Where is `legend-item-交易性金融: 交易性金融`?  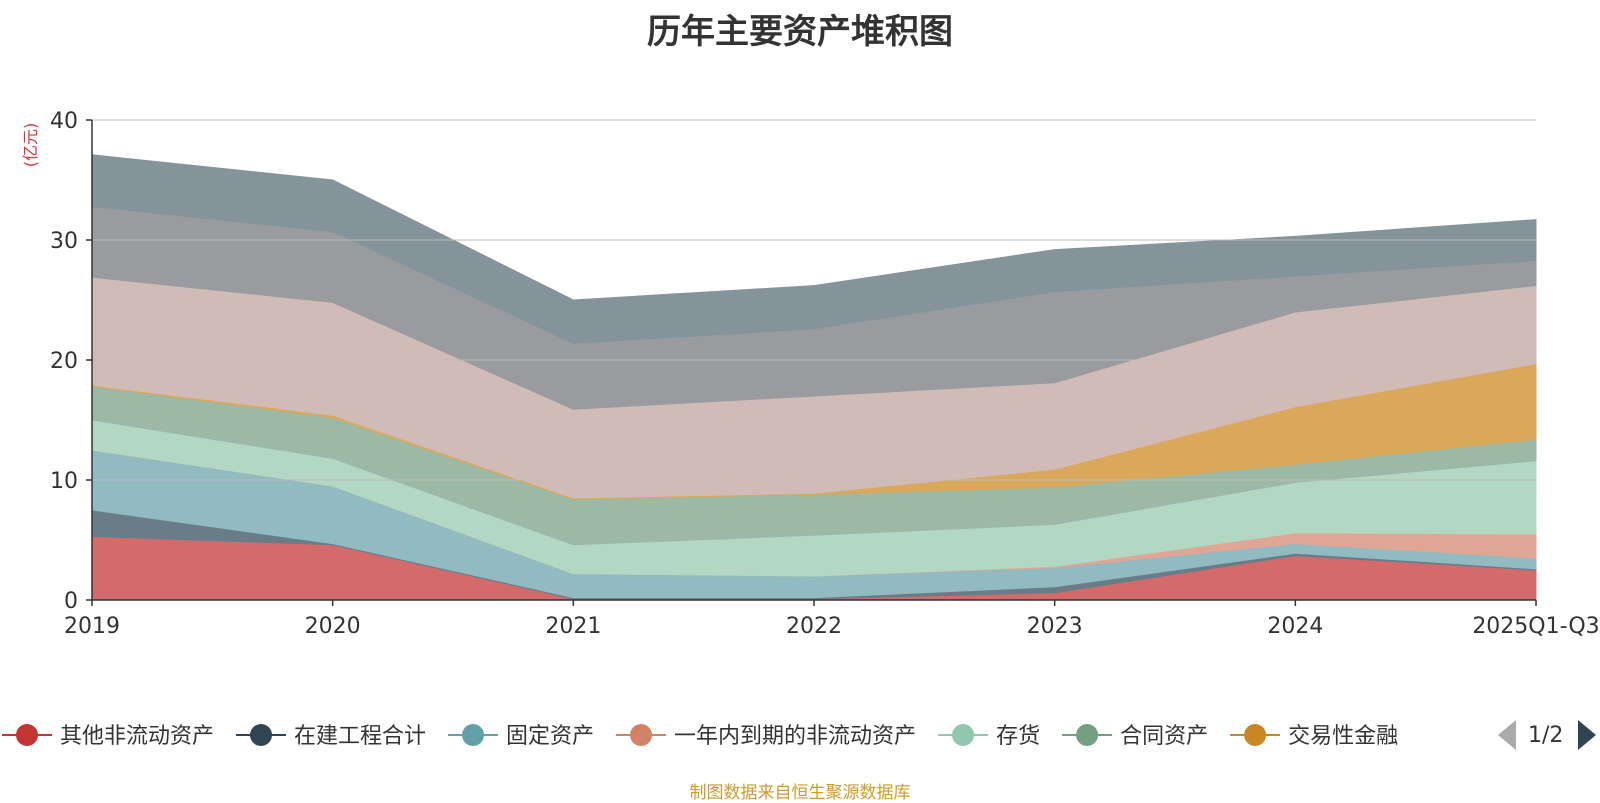 legend-item-交易性金融: 交易性金融 is located at coordinates (1314, 736).